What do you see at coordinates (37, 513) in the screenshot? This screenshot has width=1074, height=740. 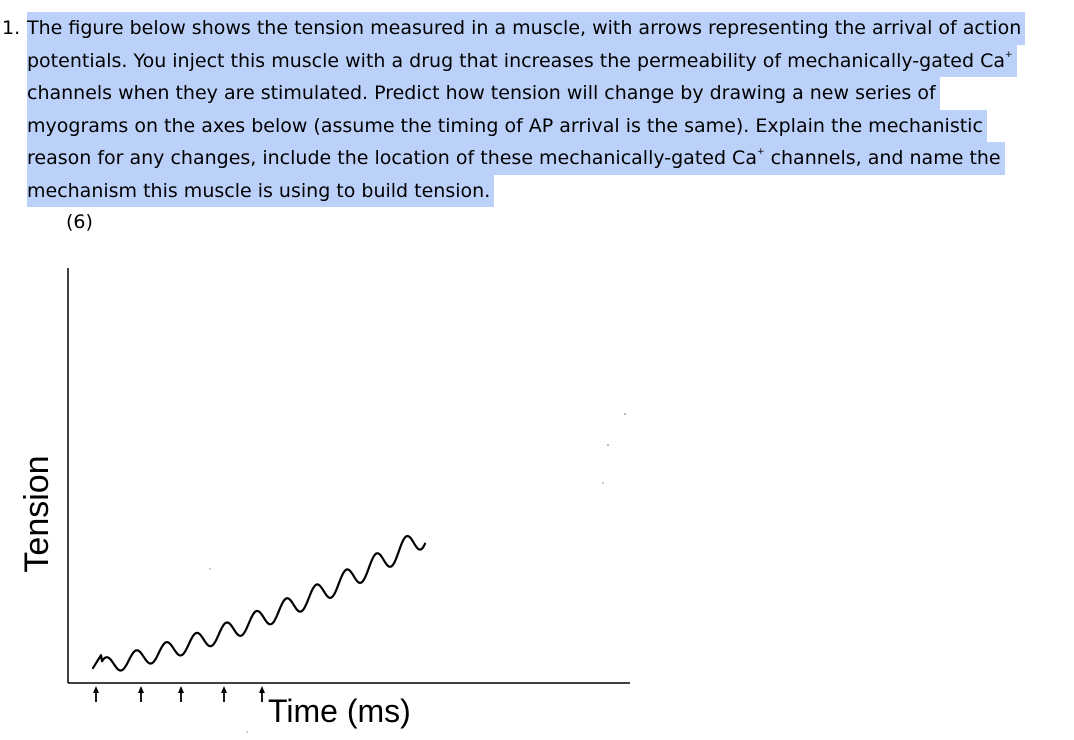 I see `y-axis-label: Tension` at bounding box center [37, 513].